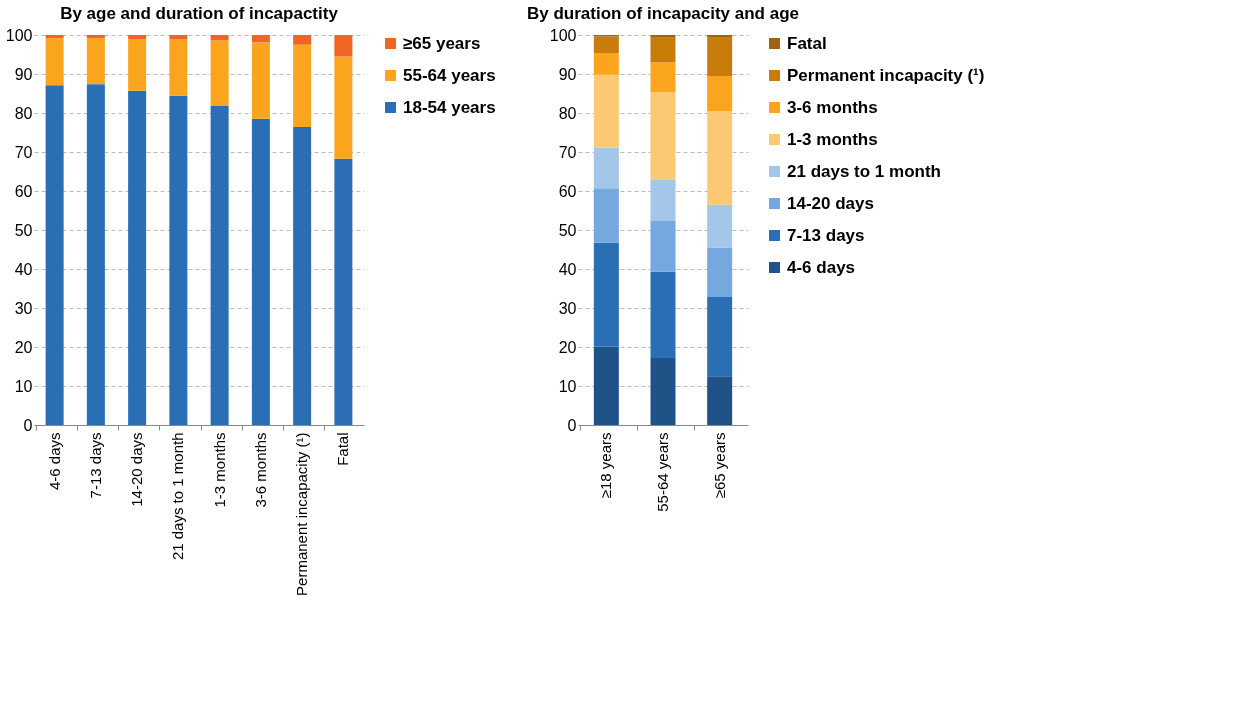  I want to click on legend-label: 1-3 months, so click(832, 139).